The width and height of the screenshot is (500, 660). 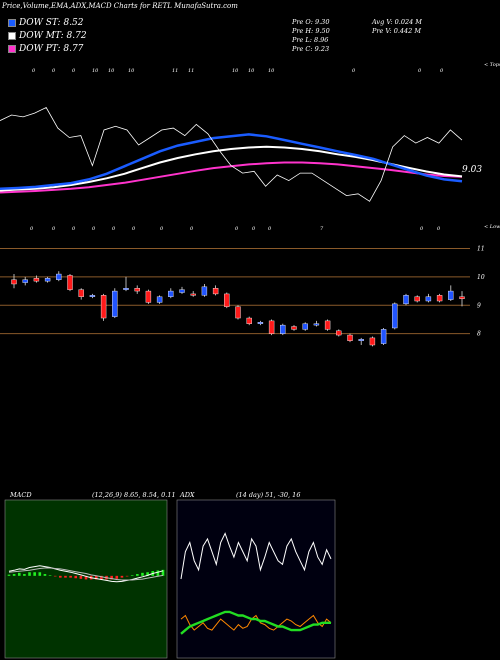 What do you see at coordinates (310, 40) in the screenshot?
I see `stat-prev-low: Pre L: 8.96` at bounding box center [310, 40].